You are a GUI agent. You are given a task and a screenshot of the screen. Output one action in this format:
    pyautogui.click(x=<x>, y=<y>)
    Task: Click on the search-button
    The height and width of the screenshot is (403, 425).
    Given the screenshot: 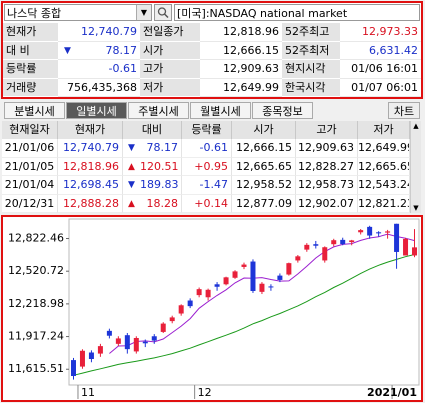 What is the action you would take?
    pyautogui.click(x=163, y=12)
    